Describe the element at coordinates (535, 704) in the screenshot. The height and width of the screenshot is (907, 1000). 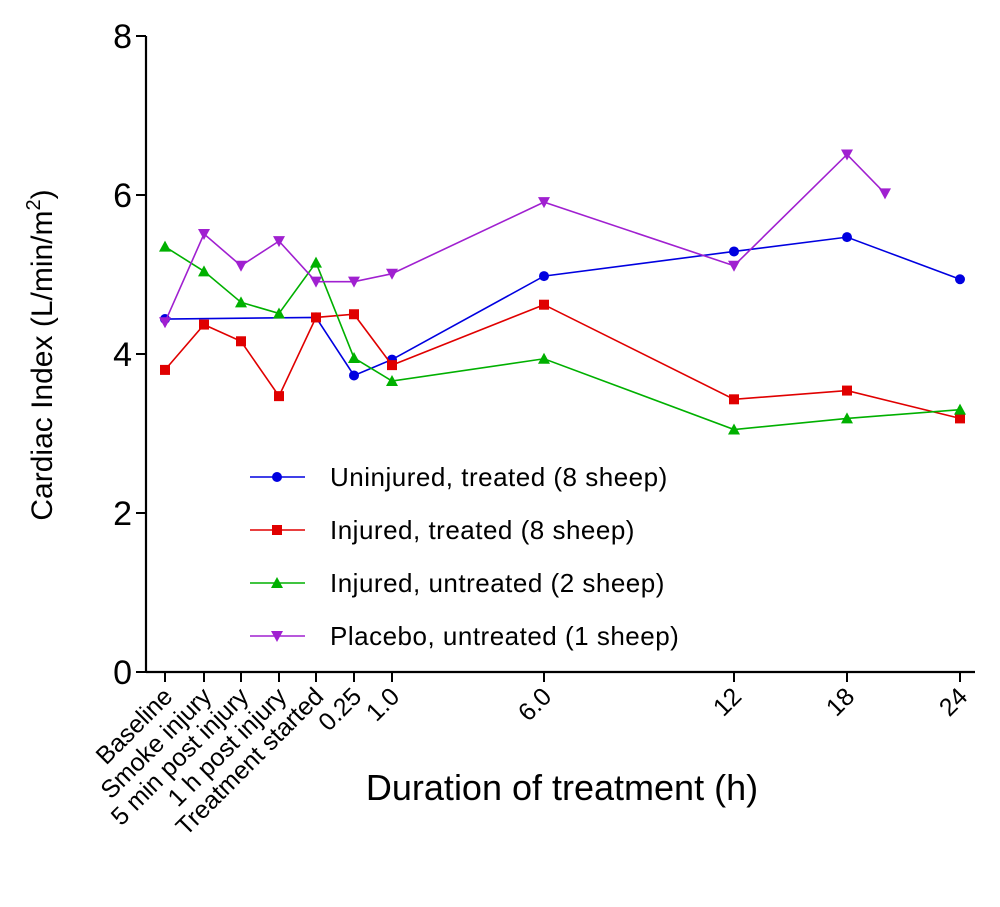
I see `x-tick-label: 6.0` at that location.